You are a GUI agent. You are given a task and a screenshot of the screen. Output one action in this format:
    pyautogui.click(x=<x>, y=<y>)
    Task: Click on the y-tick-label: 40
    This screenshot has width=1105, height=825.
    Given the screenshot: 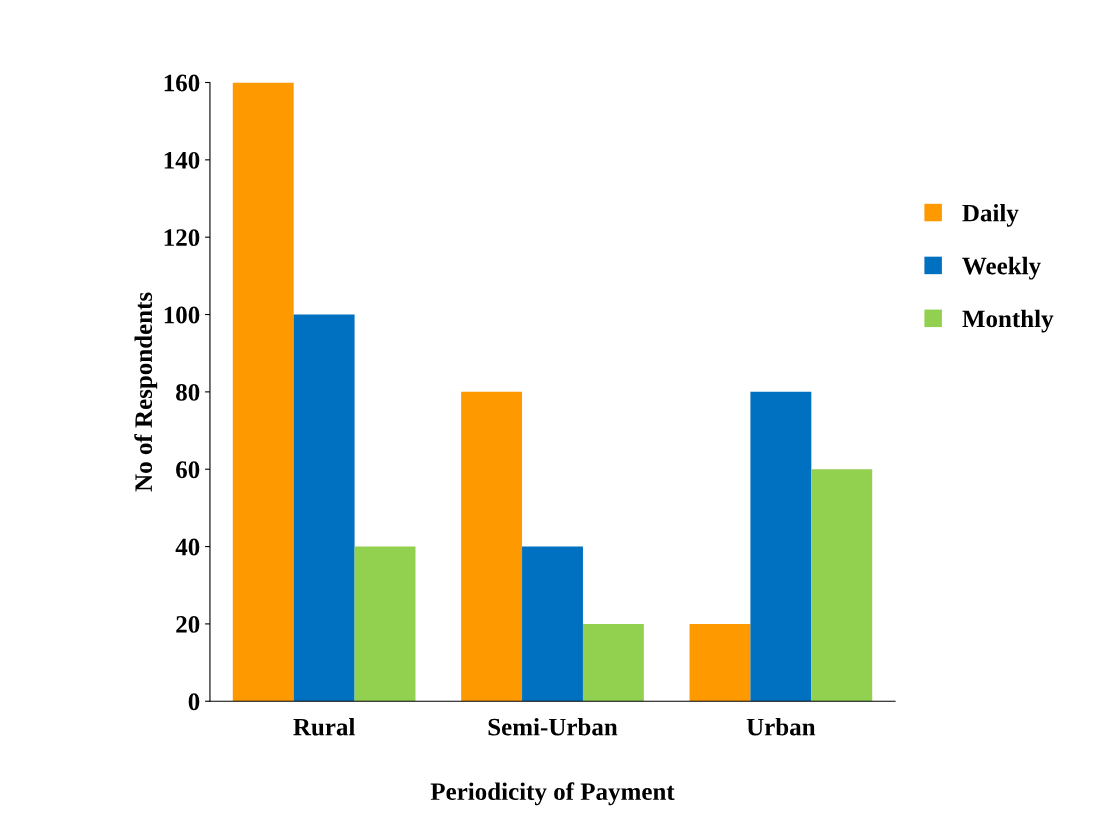 What is the action you would take?
    pyautogui.click(x=187, y=547)
    